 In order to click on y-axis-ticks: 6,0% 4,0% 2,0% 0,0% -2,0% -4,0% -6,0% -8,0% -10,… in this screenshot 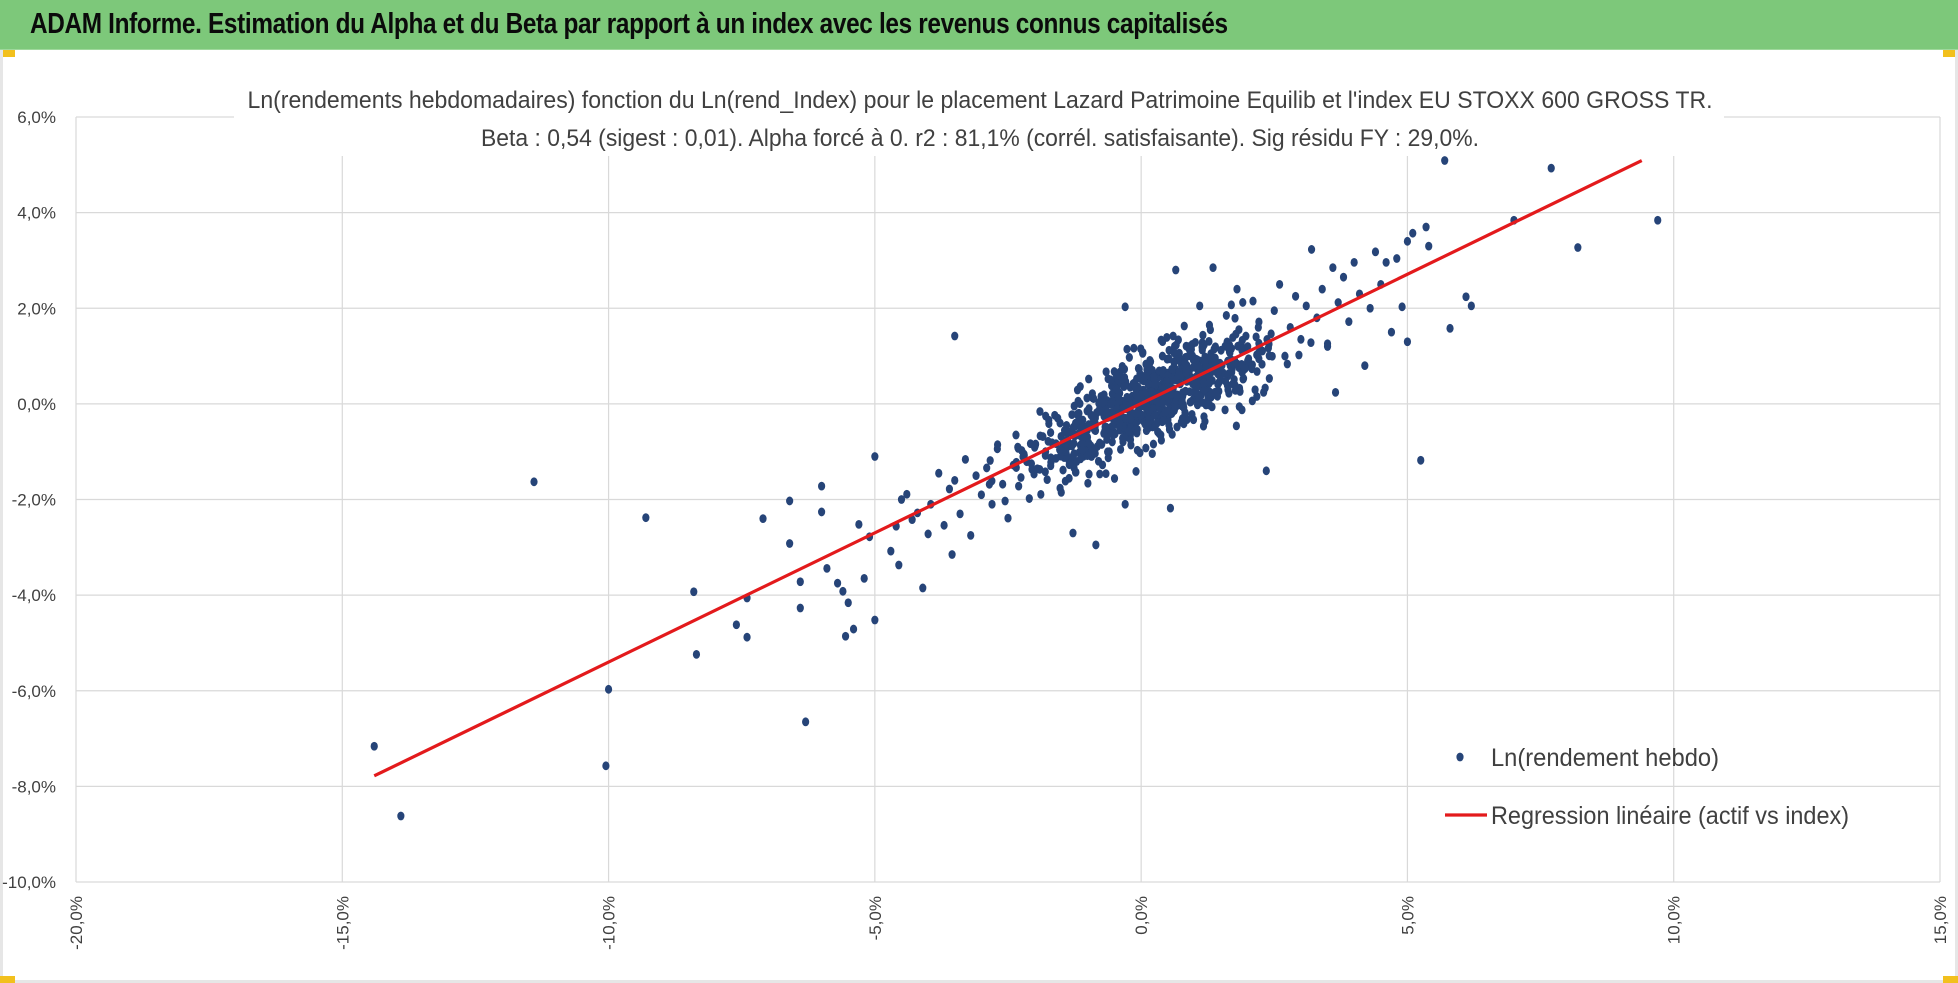, I will do `click(29, 500)`.